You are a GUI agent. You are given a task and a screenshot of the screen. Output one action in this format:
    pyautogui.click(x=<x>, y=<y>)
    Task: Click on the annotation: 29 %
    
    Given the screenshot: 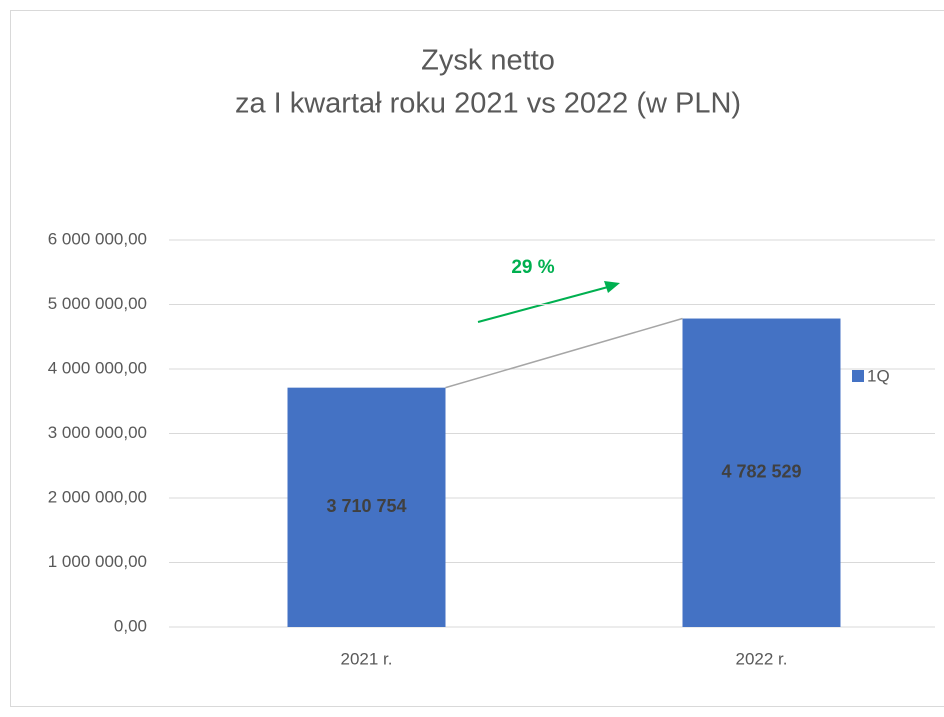 What is the action you would take?
    pyautogui.click(x=532, y=267)
    